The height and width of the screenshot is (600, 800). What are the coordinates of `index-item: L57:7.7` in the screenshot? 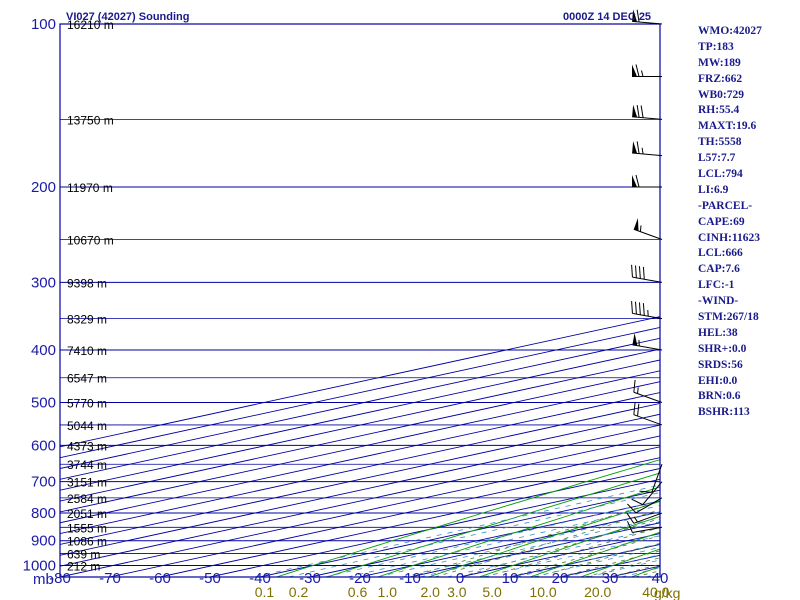 It's located at (717, 158).